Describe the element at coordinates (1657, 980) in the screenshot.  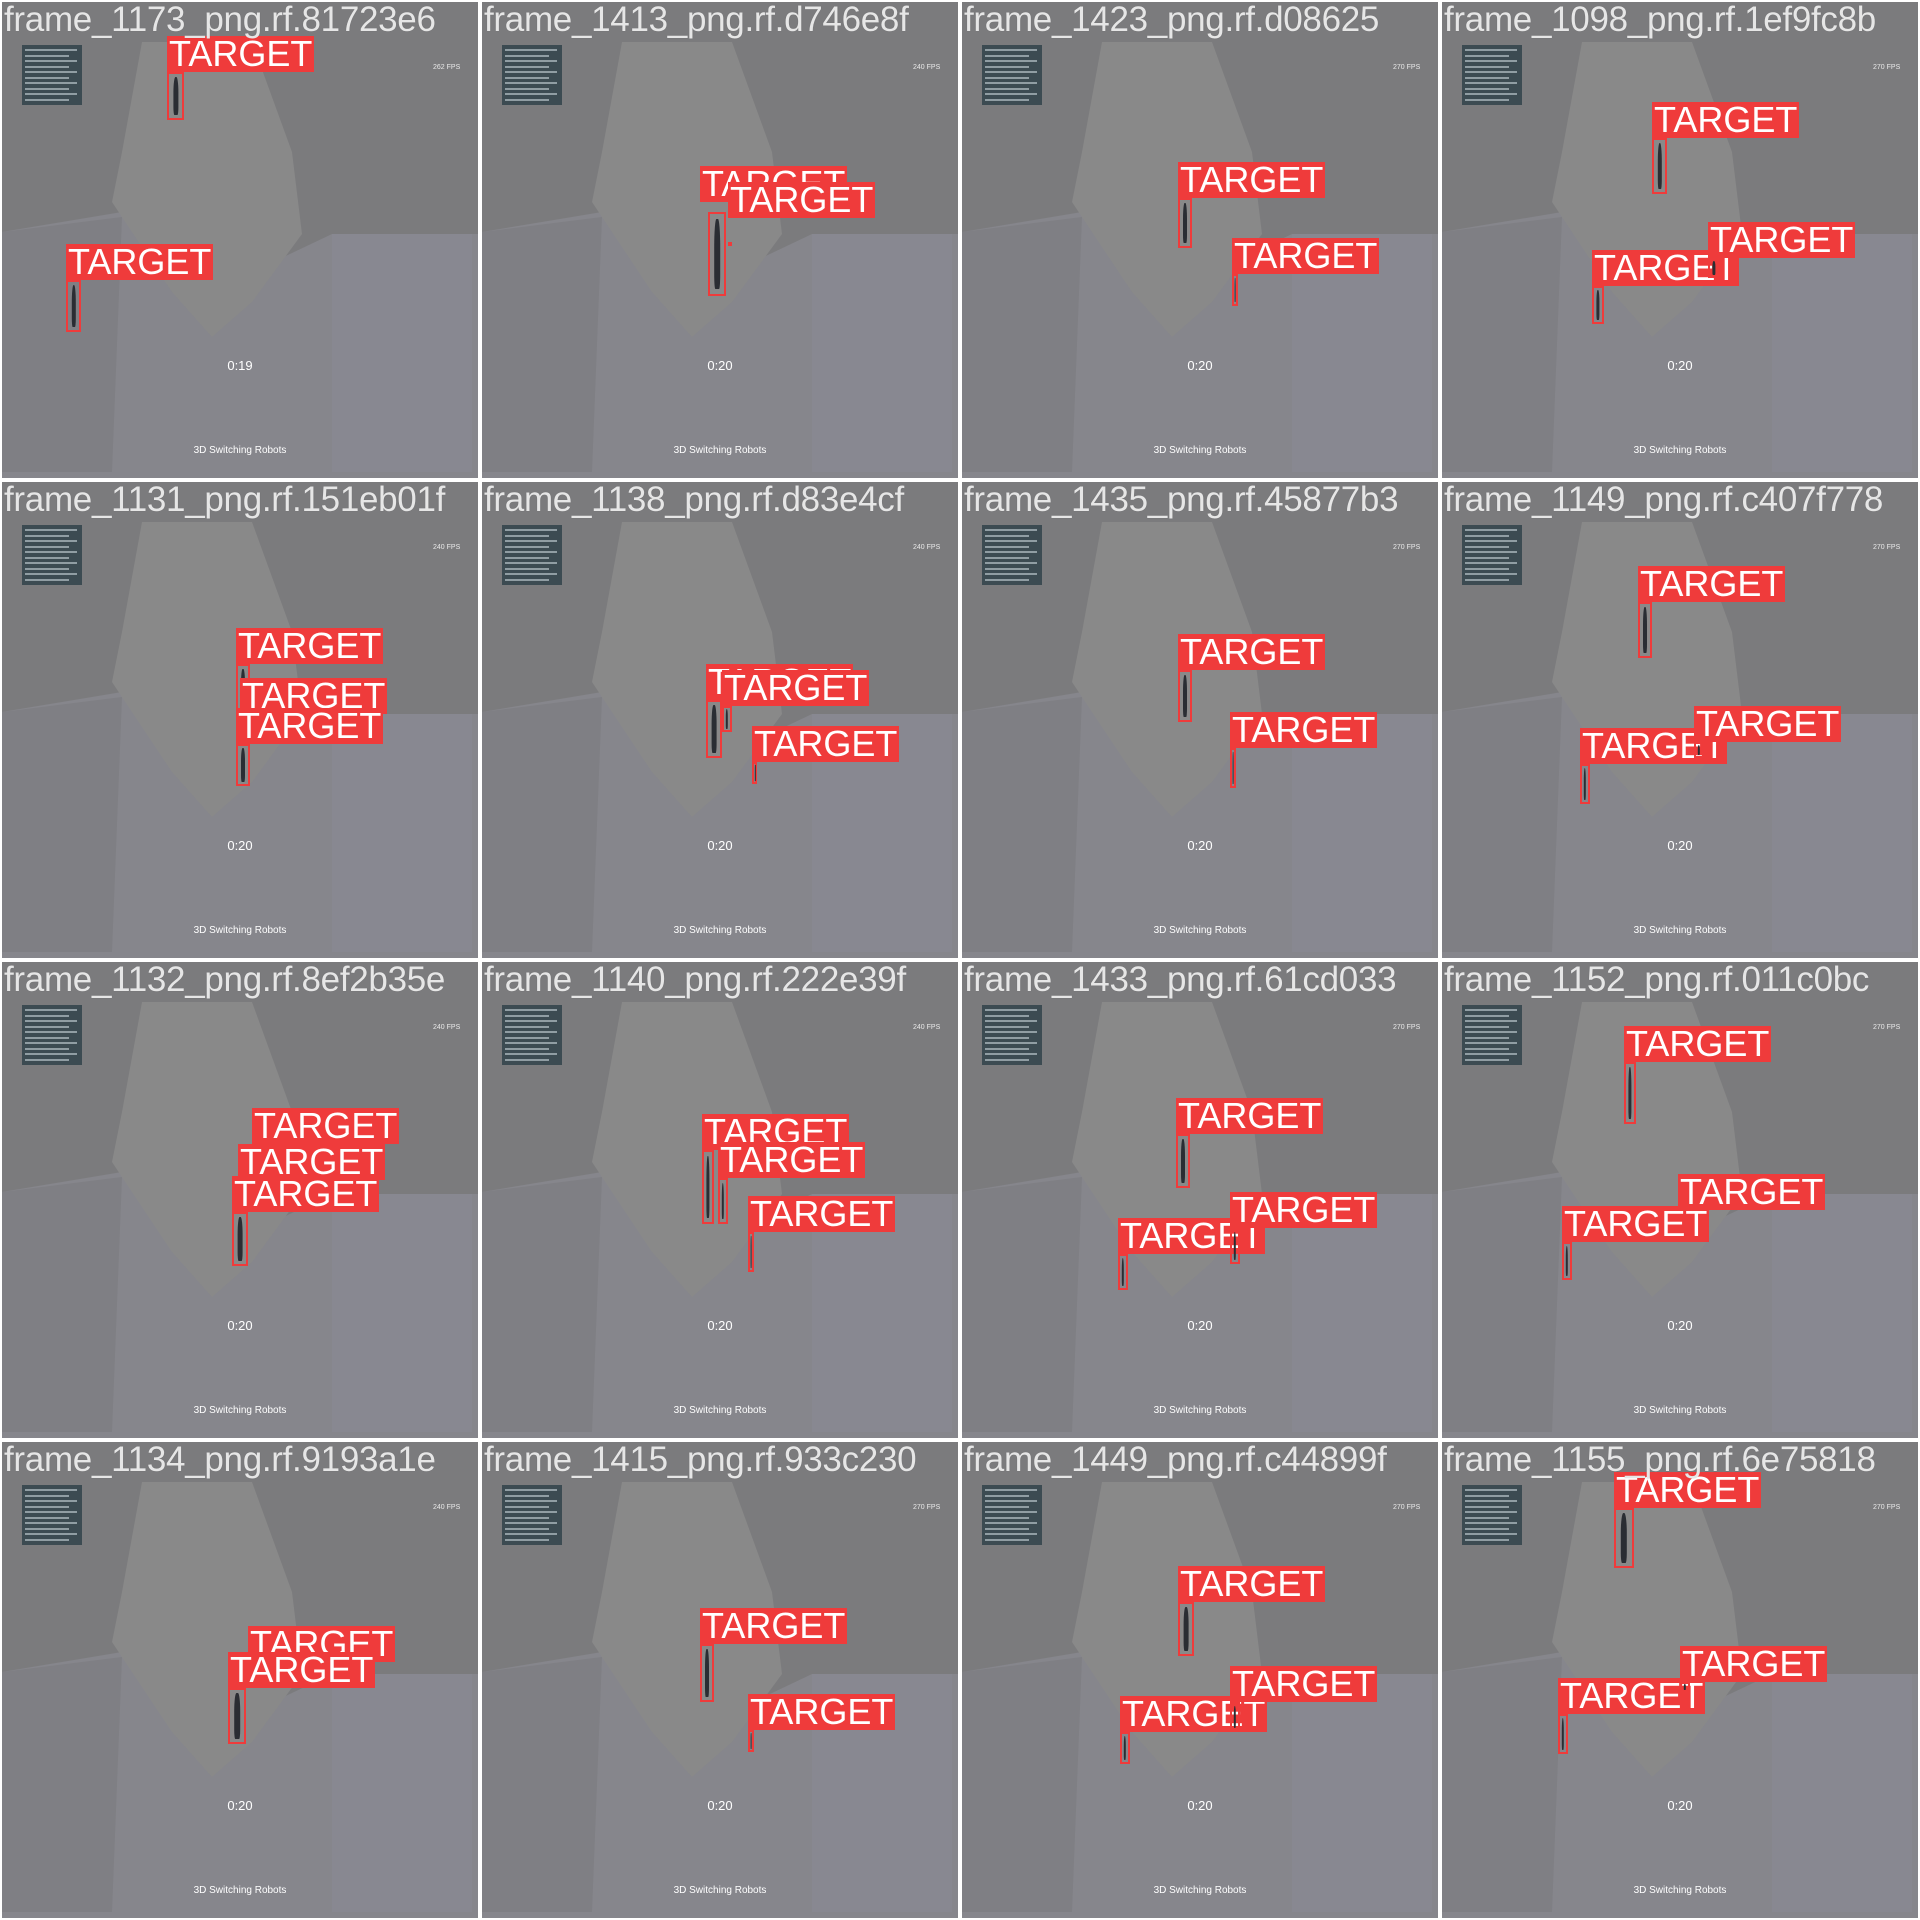
I see `frame-filename: frame_1152_png.rf.011c0bc` at that location.